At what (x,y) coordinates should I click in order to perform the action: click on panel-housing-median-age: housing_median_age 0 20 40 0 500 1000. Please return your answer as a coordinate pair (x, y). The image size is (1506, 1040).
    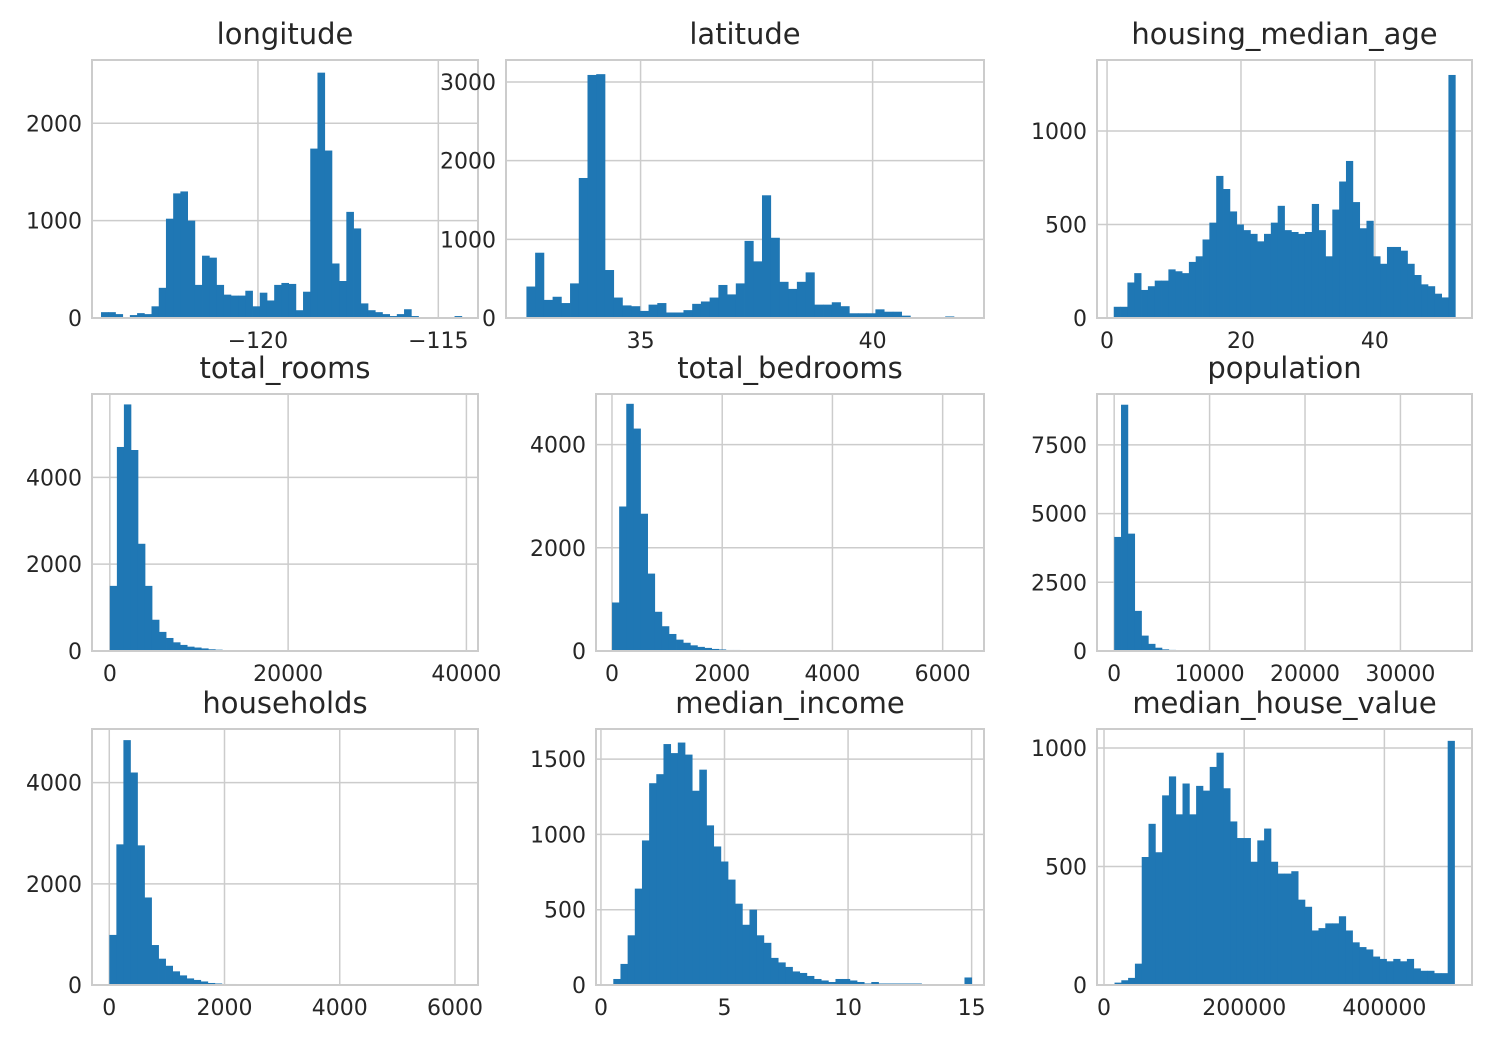
    Looking at the image, I should click on (1252, 185).